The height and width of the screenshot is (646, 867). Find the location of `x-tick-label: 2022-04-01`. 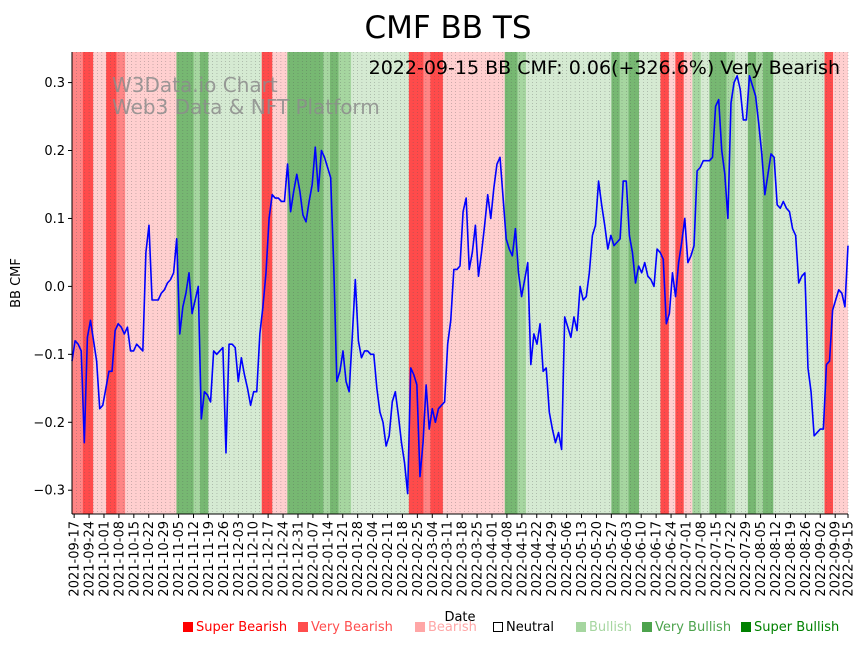

x-tick-label: 2022-04-01 is located at coordinates (492, 559).